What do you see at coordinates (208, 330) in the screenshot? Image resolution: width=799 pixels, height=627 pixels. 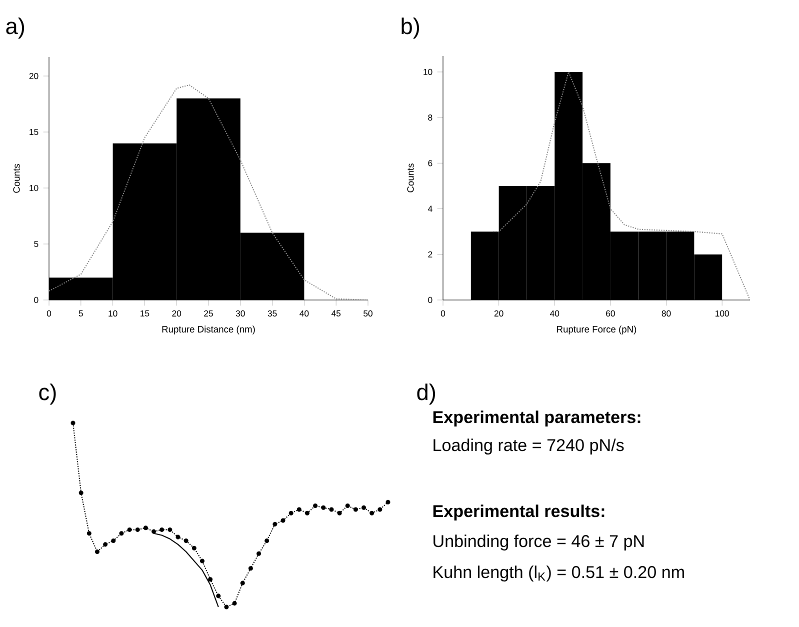 I see `x-axis-title: Rupture Distance (nm)` at bounding box center [208, 330].